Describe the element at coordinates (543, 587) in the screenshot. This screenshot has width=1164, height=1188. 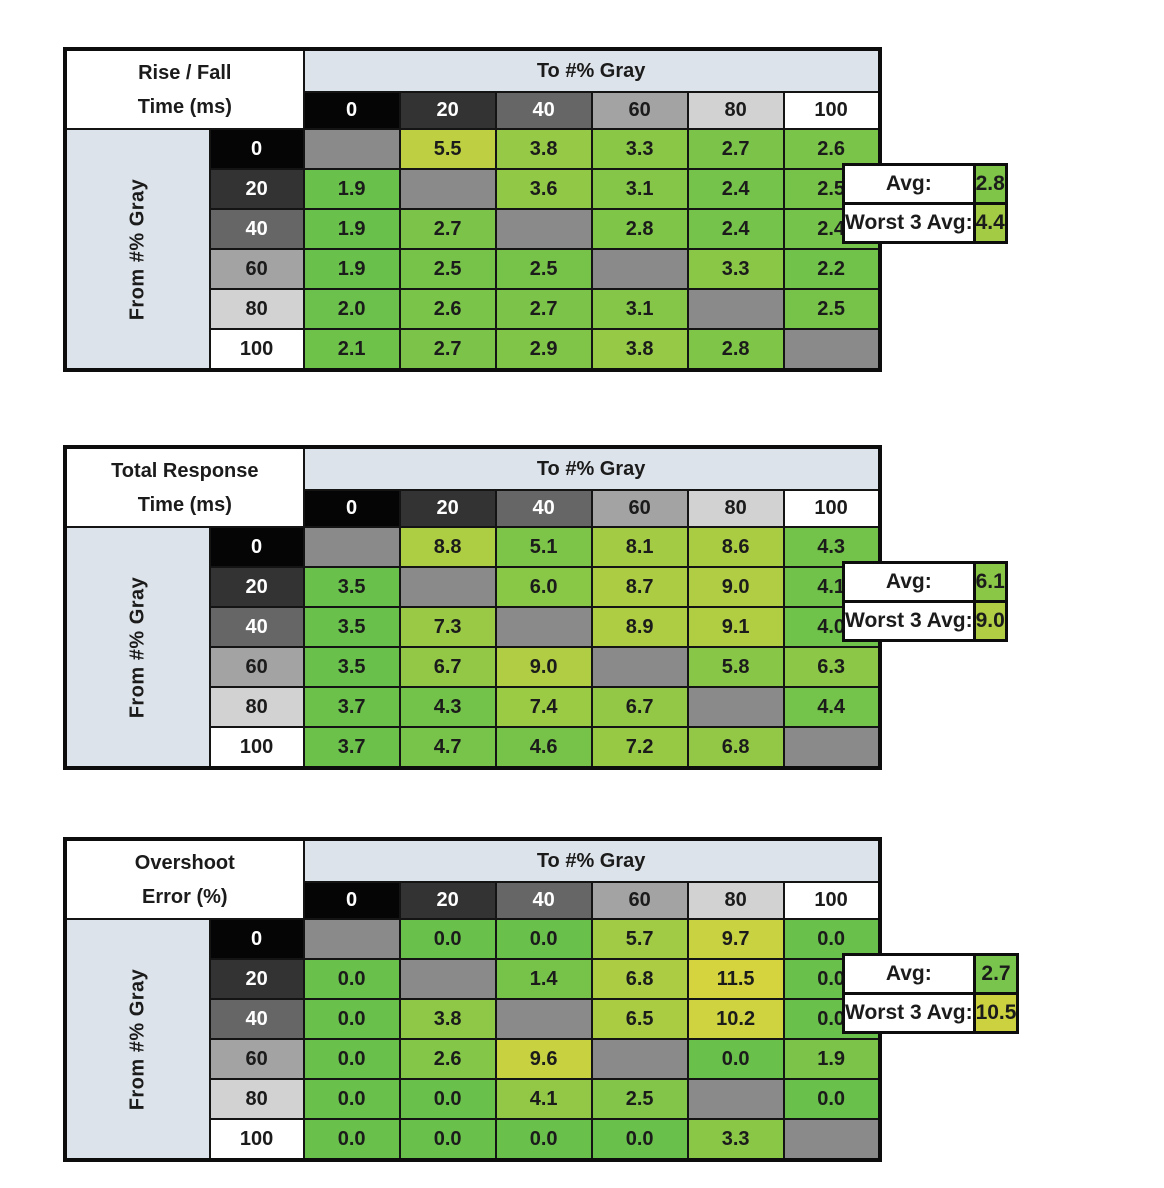
I see `value-cell: 6.0` at that location.